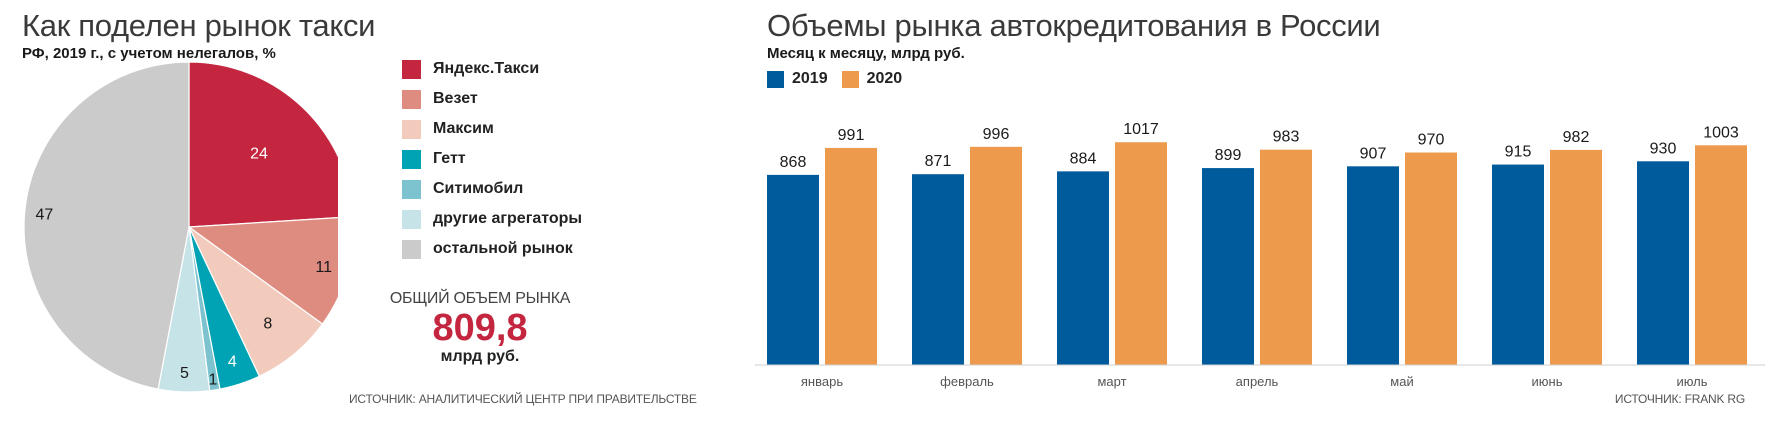  Describe the element at coordinates (508, 218) in the screenshot. I see `legend-label: другие агрегаторы` at that location.